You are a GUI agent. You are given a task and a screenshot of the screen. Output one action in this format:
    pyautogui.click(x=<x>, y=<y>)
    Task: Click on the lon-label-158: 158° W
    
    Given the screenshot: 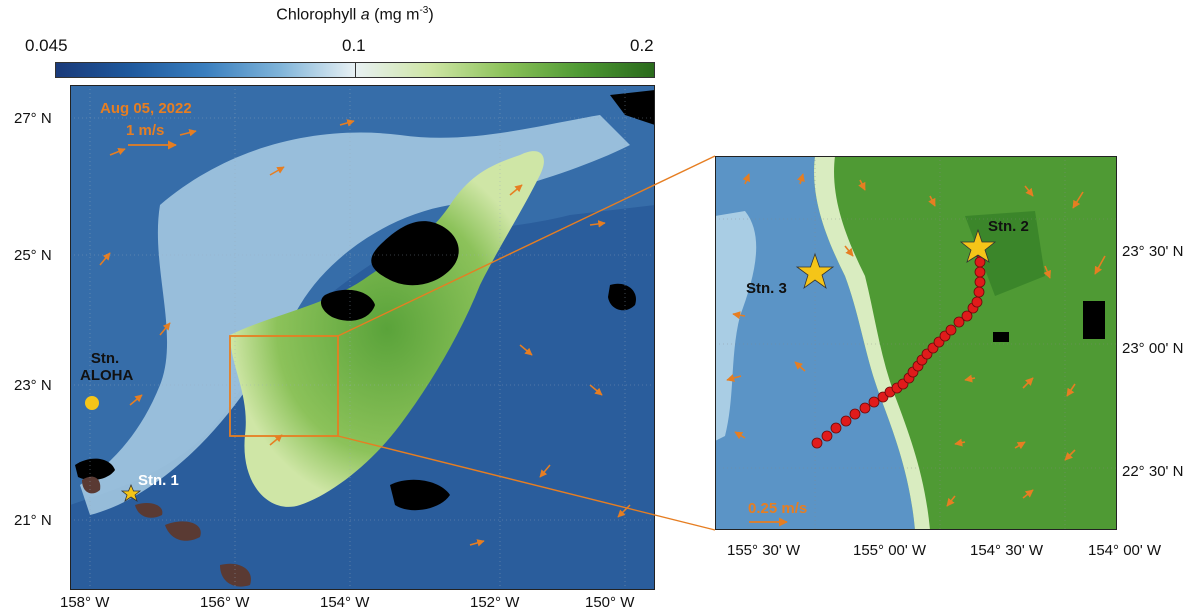 What is the action you would take?
    pyautogui.click(x=85, y=602)
    